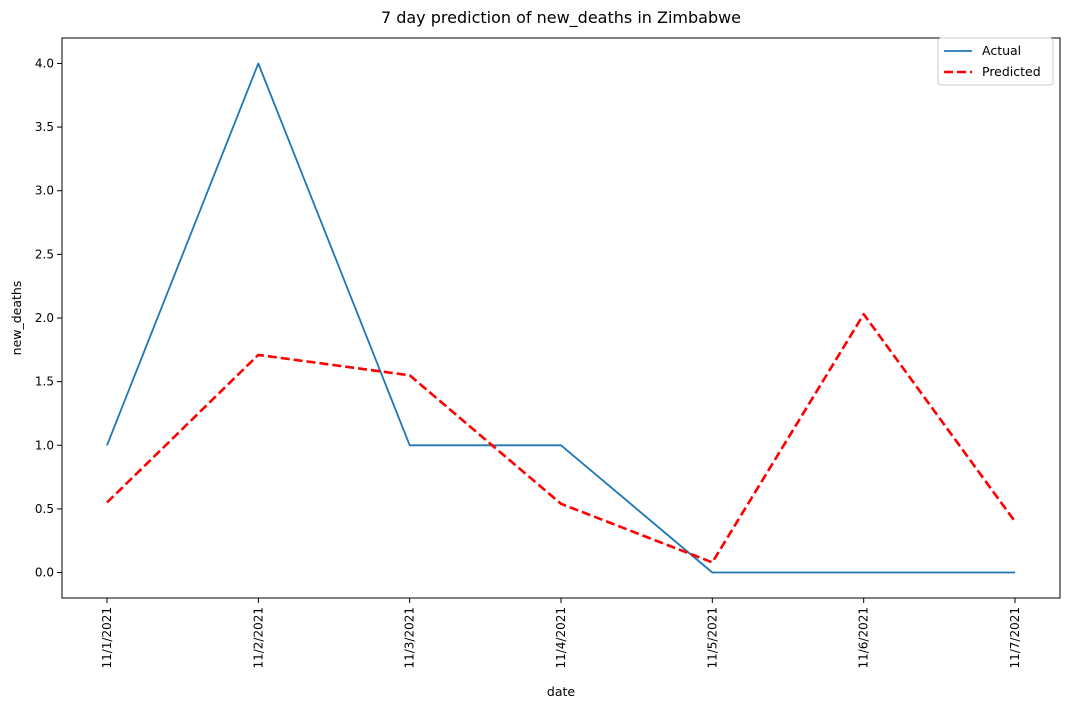 This screenshot has height=709, width=1070. I want to click on y-tick-label: 4.0, so click(44, 63).